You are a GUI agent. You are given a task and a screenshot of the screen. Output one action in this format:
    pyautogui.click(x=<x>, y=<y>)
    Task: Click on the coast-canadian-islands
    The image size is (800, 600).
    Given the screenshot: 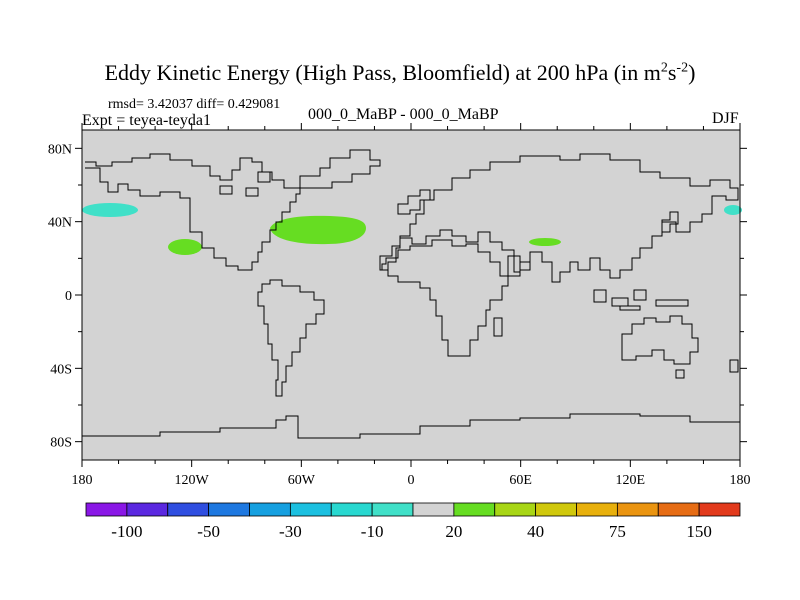 What is the action you would take?
    pyautogui.click(x=245, y=184)
    